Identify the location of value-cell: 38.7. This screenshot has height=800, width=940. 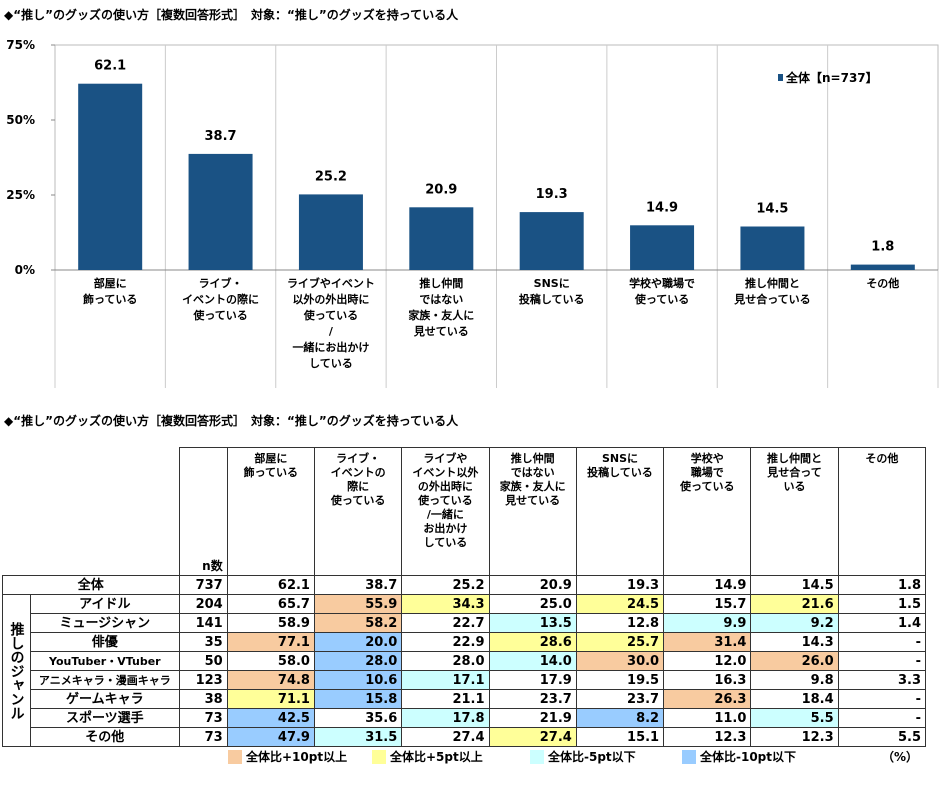
(358, 585).